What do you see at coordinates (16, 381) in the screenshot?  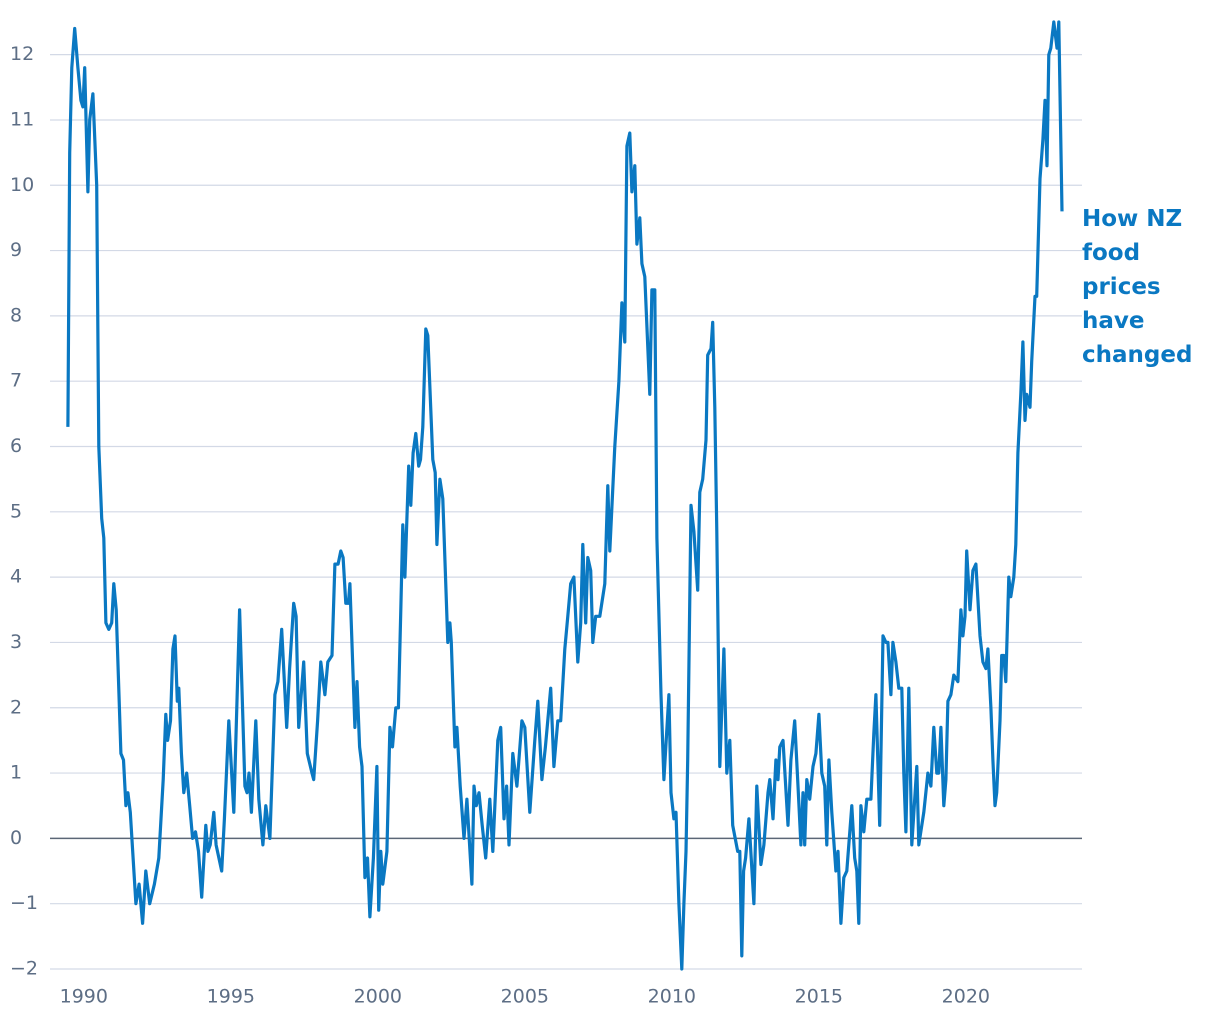 I see `y-tick-label: 7` at bounding box center [16, 381].